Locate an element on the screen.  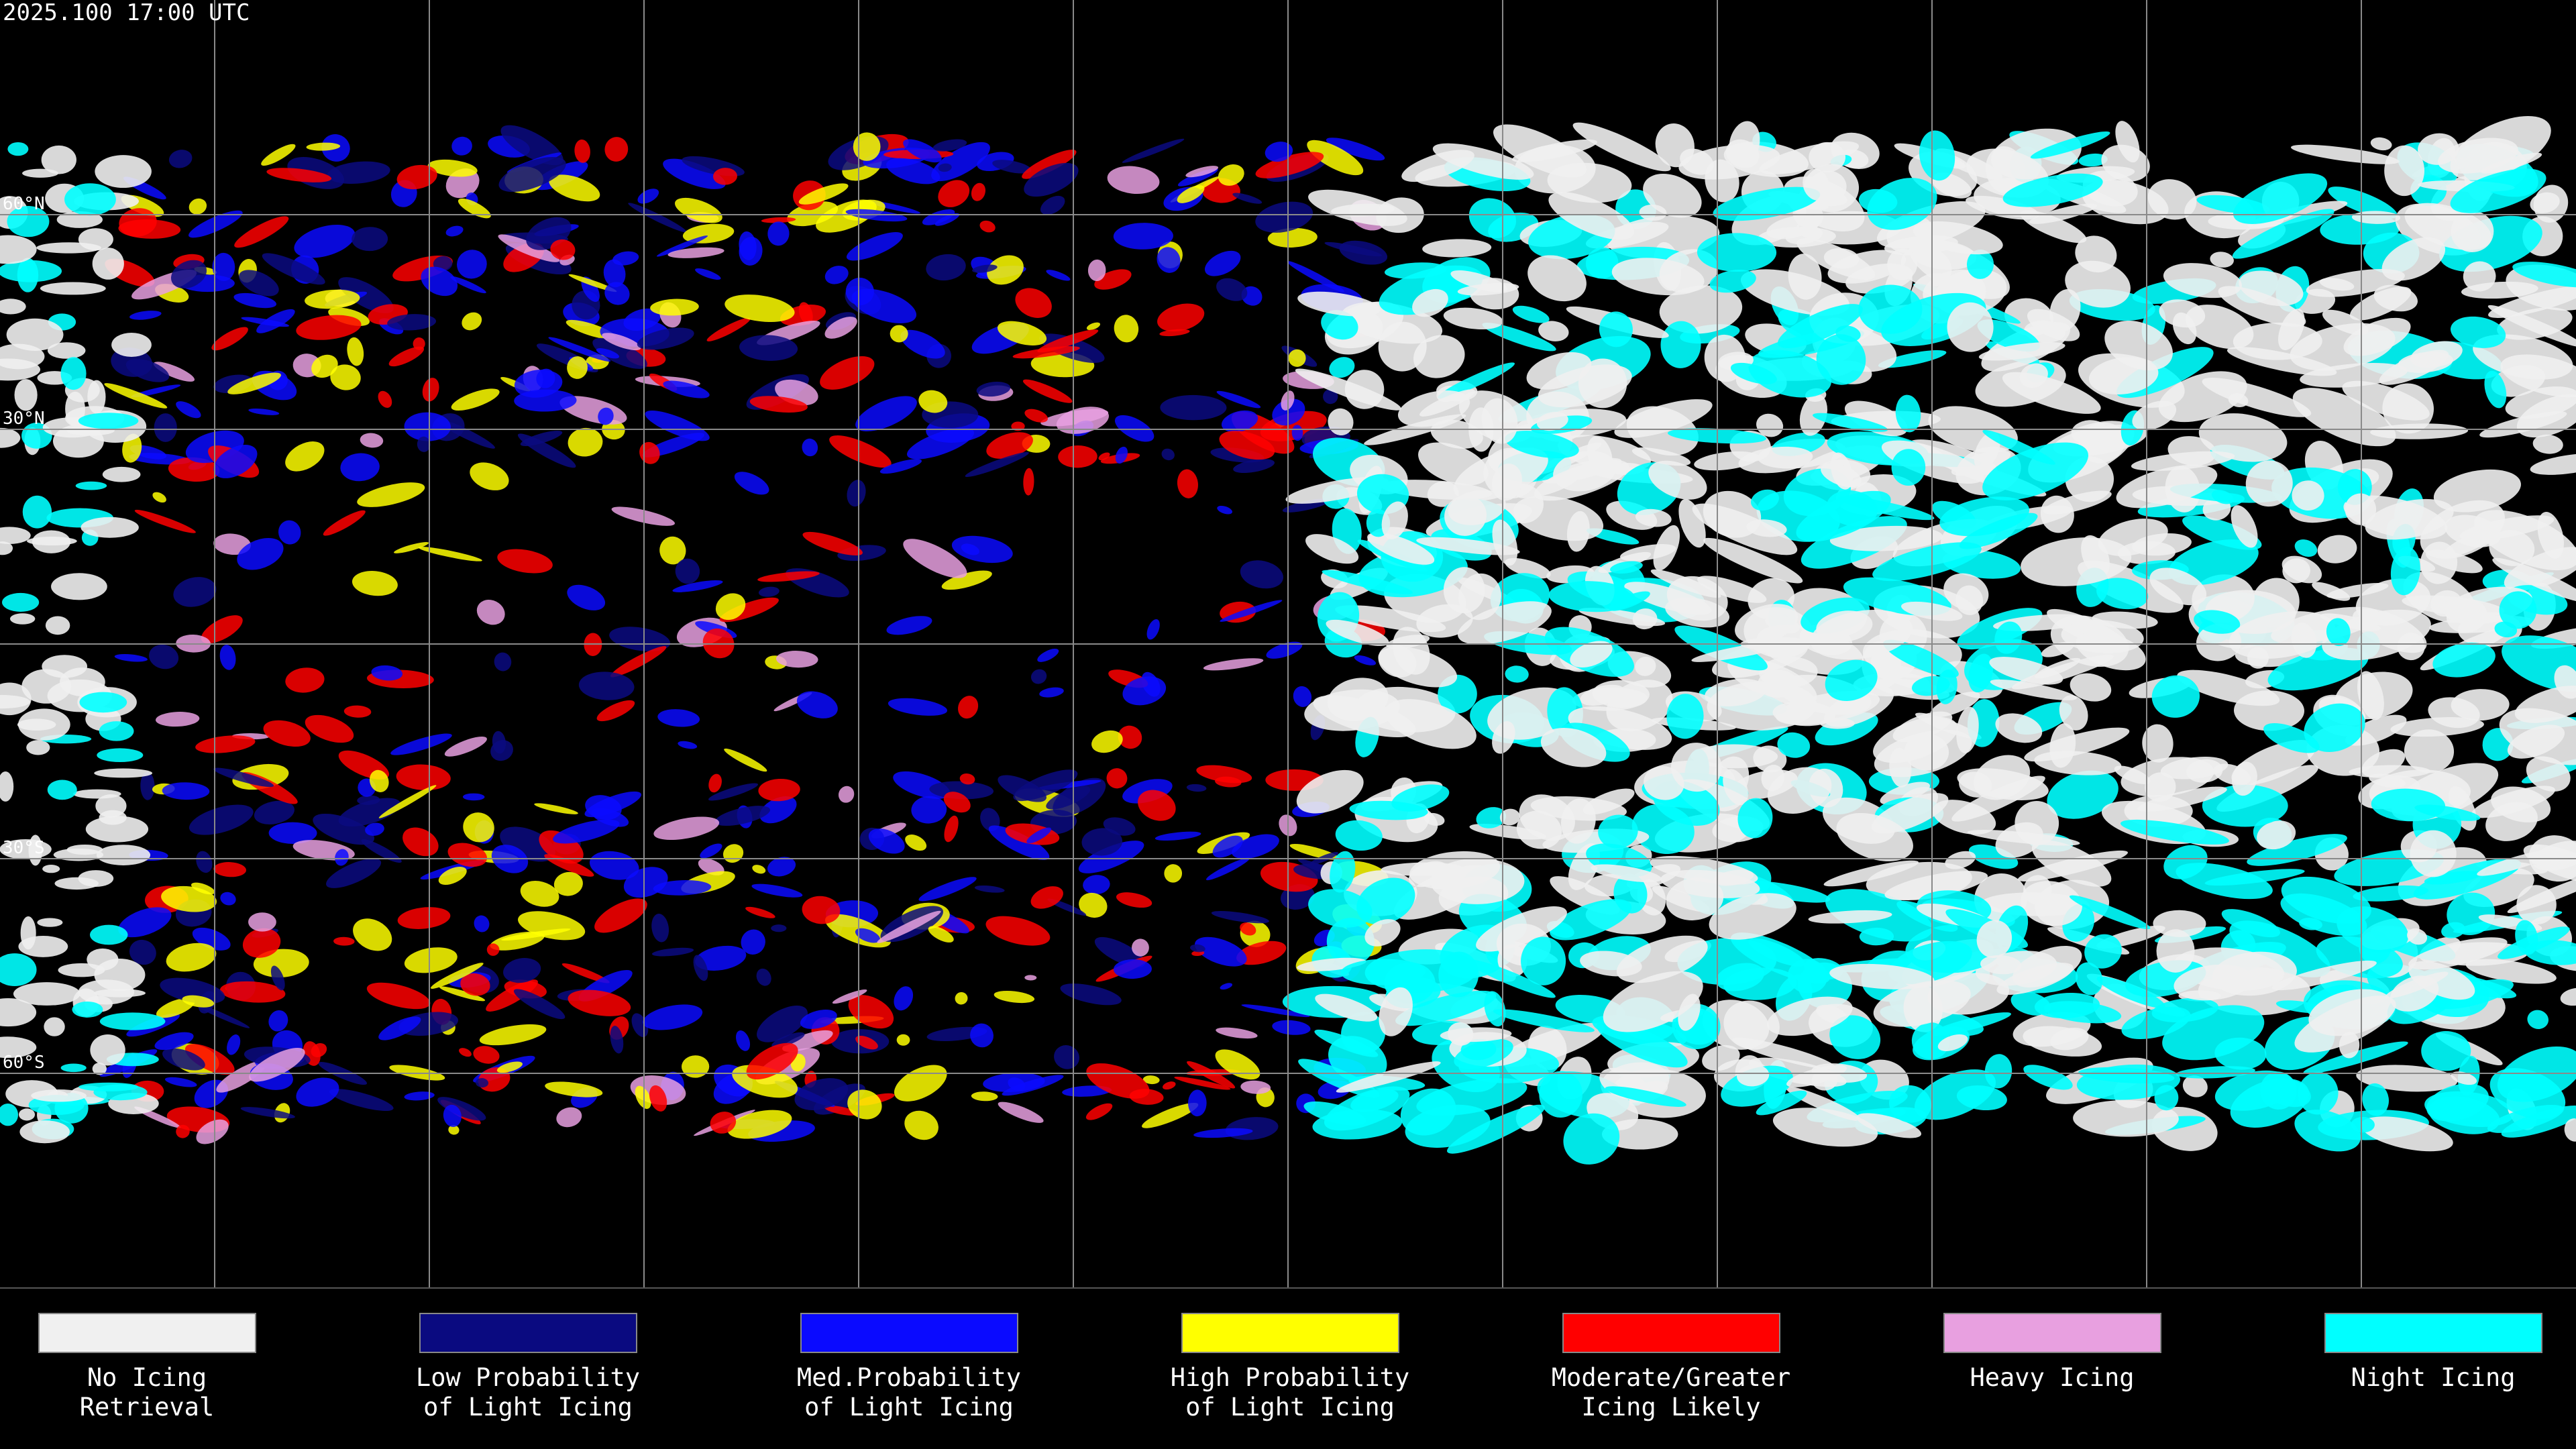
legend-label: of Light Icing is located at coordinates (1290, 1407).